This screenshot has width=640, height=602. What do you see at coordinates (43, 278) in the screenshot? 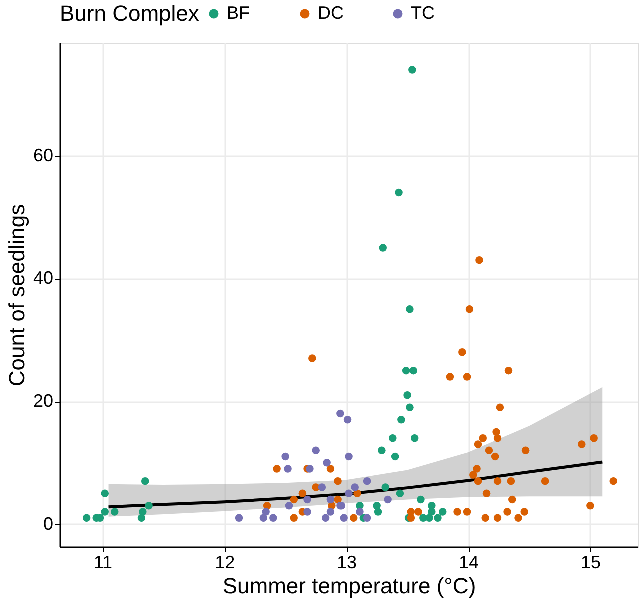
I see `y-tick-label: 40` at bounding box center [43, 278].